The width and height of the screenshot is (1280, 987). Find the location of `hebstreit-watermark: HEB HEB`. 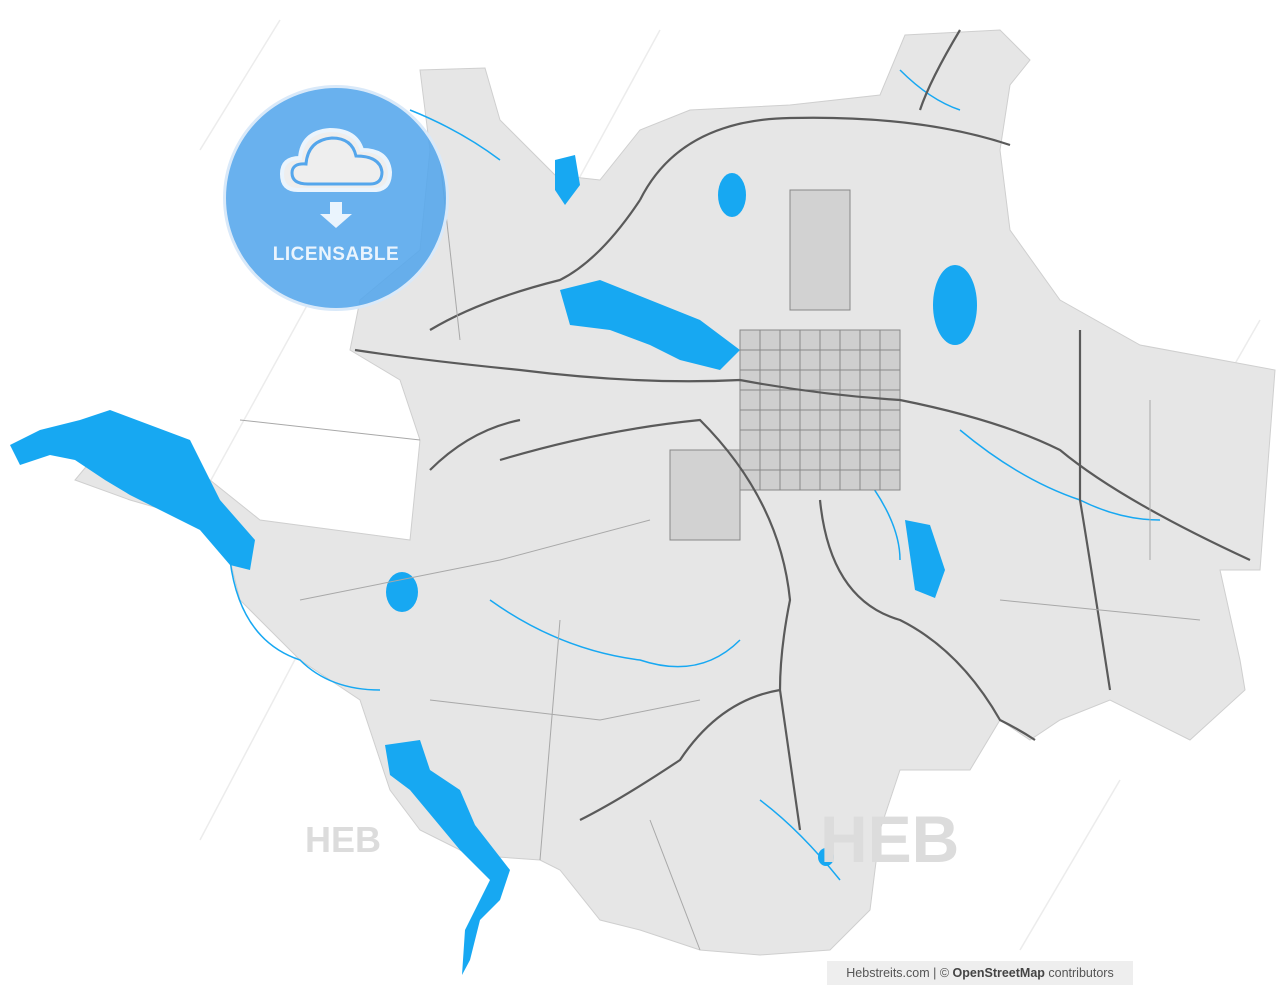

hebstreit-watermark: HEB HEB is located at coordinates (632, 839).